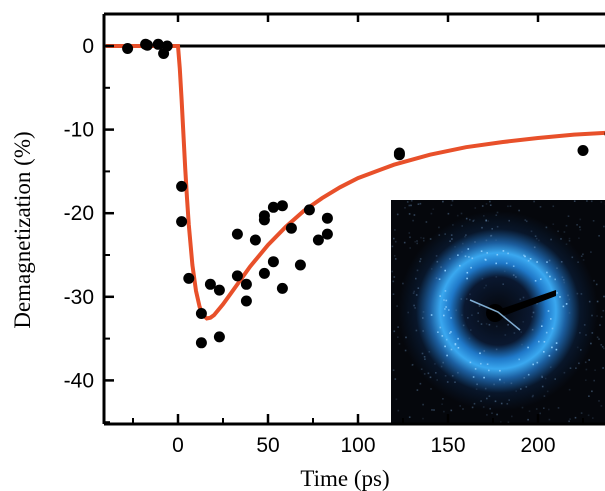 The height and width of the screenshot is (491, 605). I want to click on x-tick-label: 100, so click(357, 445).